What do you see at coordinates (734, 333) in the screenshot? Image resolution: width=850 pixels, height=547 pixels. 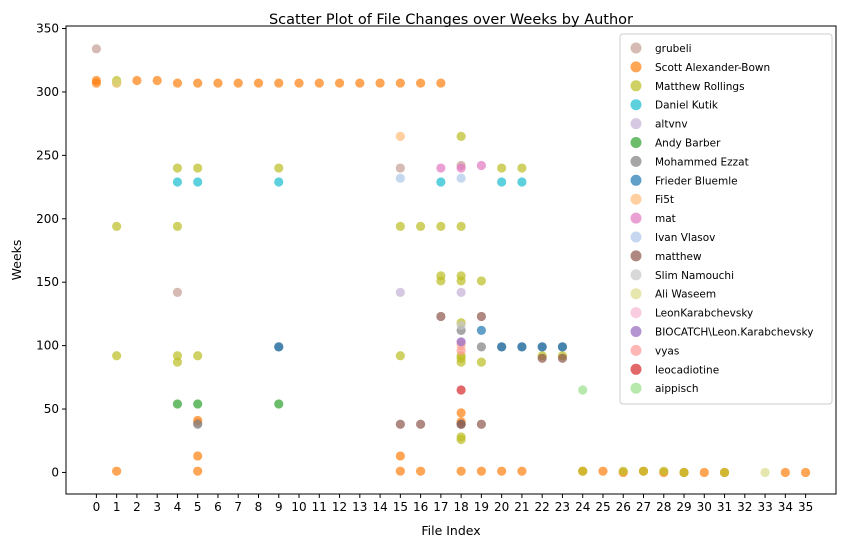 I see `legend-label: BIOCATCH\Leon.Karabchevsky` at bounding box center [734, 333].